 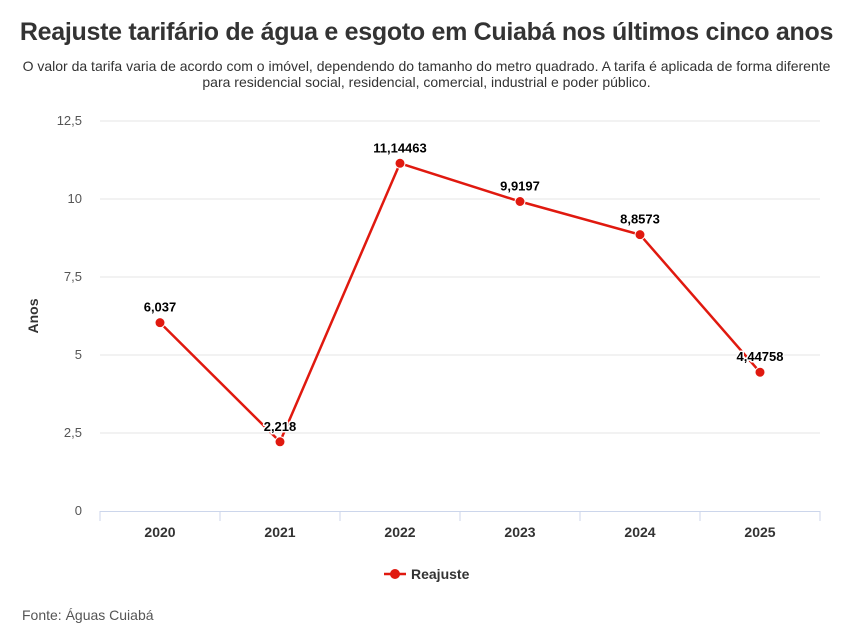 I want to click on x-axis: 2020 2021 2022 2023 2024 2025, so click(x=460, y=525).